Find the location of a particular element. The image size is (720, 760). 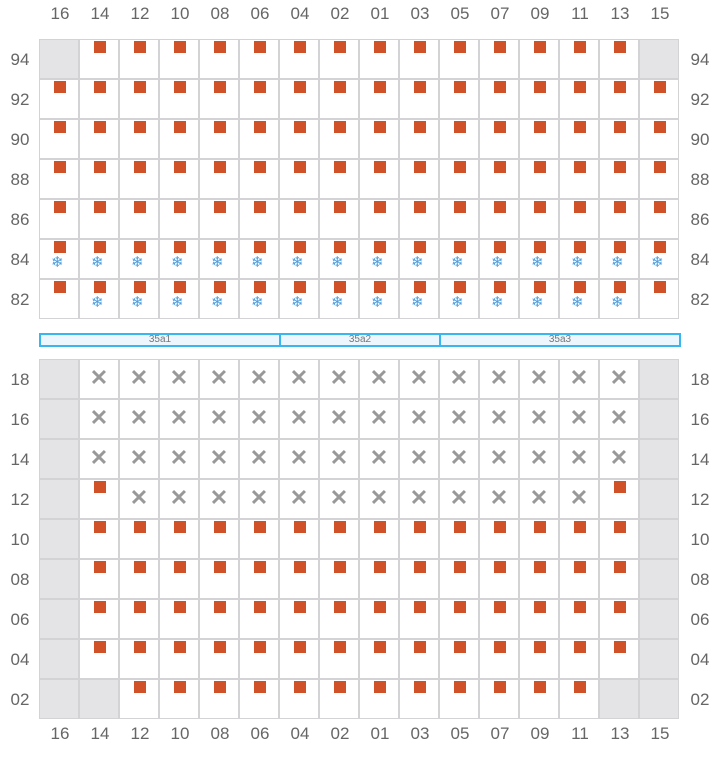

section-bar: 35a1 is located at coordinates (160, 340).